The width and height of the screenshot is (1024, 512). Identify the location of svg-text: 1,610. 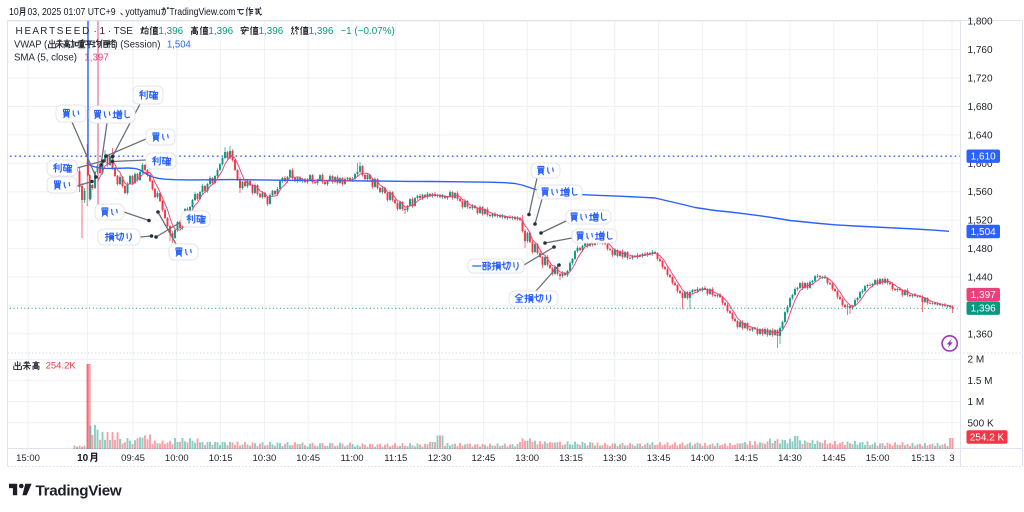
(983, 157).